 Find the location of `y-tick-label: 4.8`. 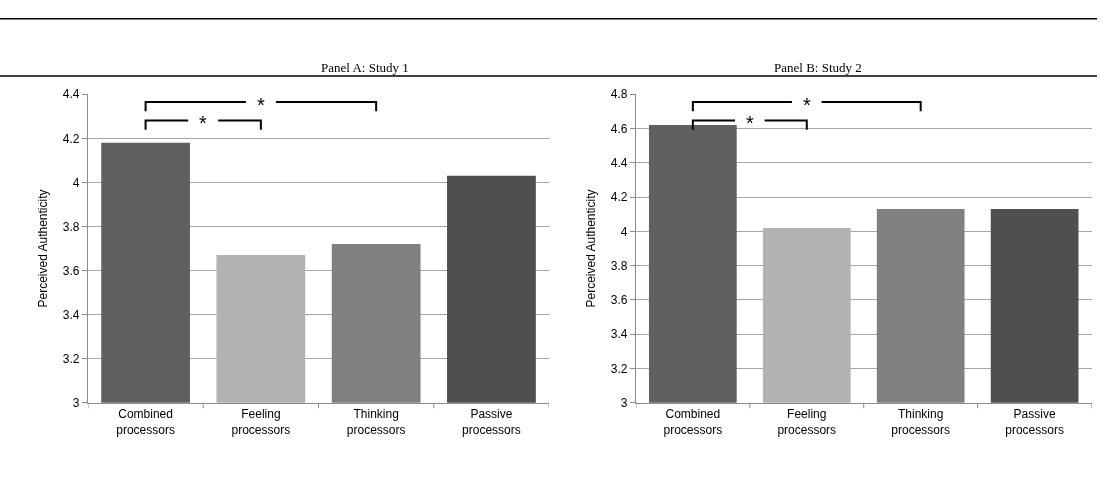

y-tick-label: 4.8 is located at coordinates (619, 94).